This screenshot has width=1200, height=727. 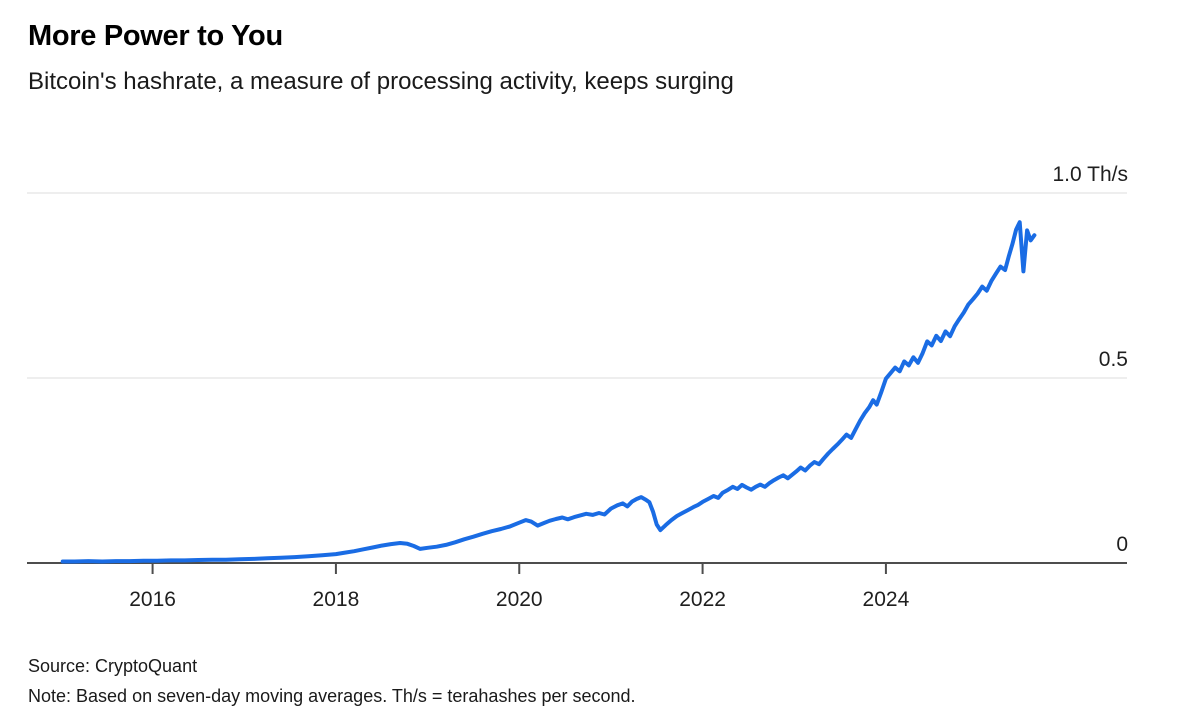 What do you see at coordinates (886, 599) in the screenshot?
I see `x-tick-label: 2024` at bounding box center [886, 599].